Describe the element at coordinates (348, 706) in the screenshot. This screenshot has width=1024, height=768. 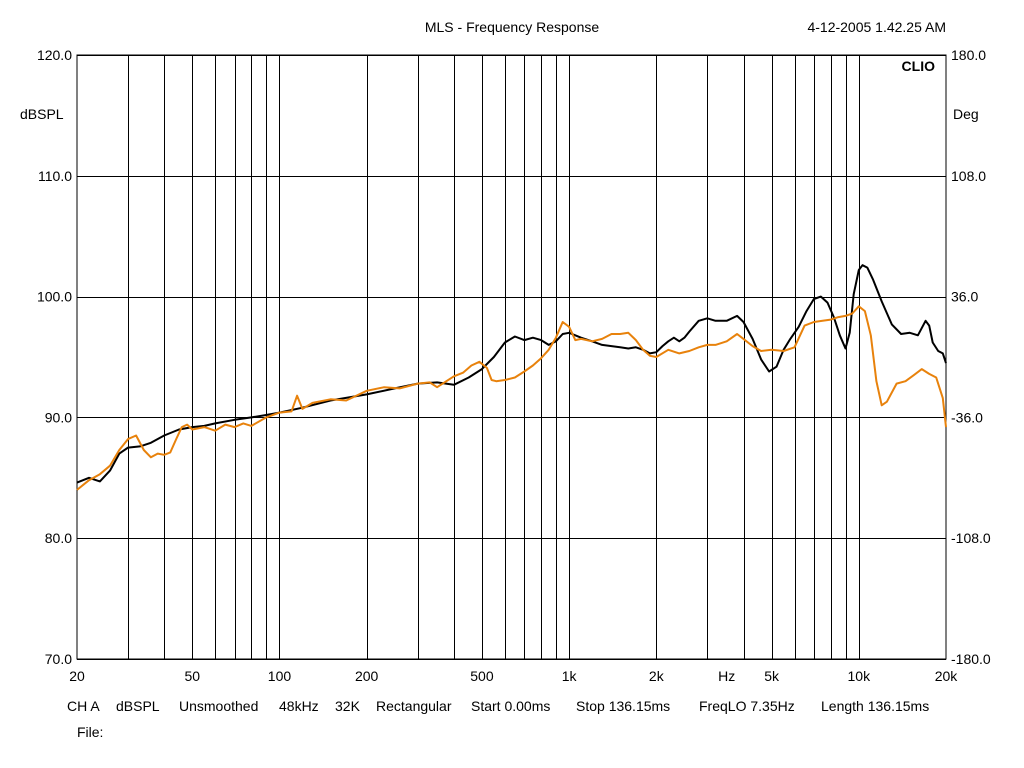
I see `footer-setting: 32K` at that location.